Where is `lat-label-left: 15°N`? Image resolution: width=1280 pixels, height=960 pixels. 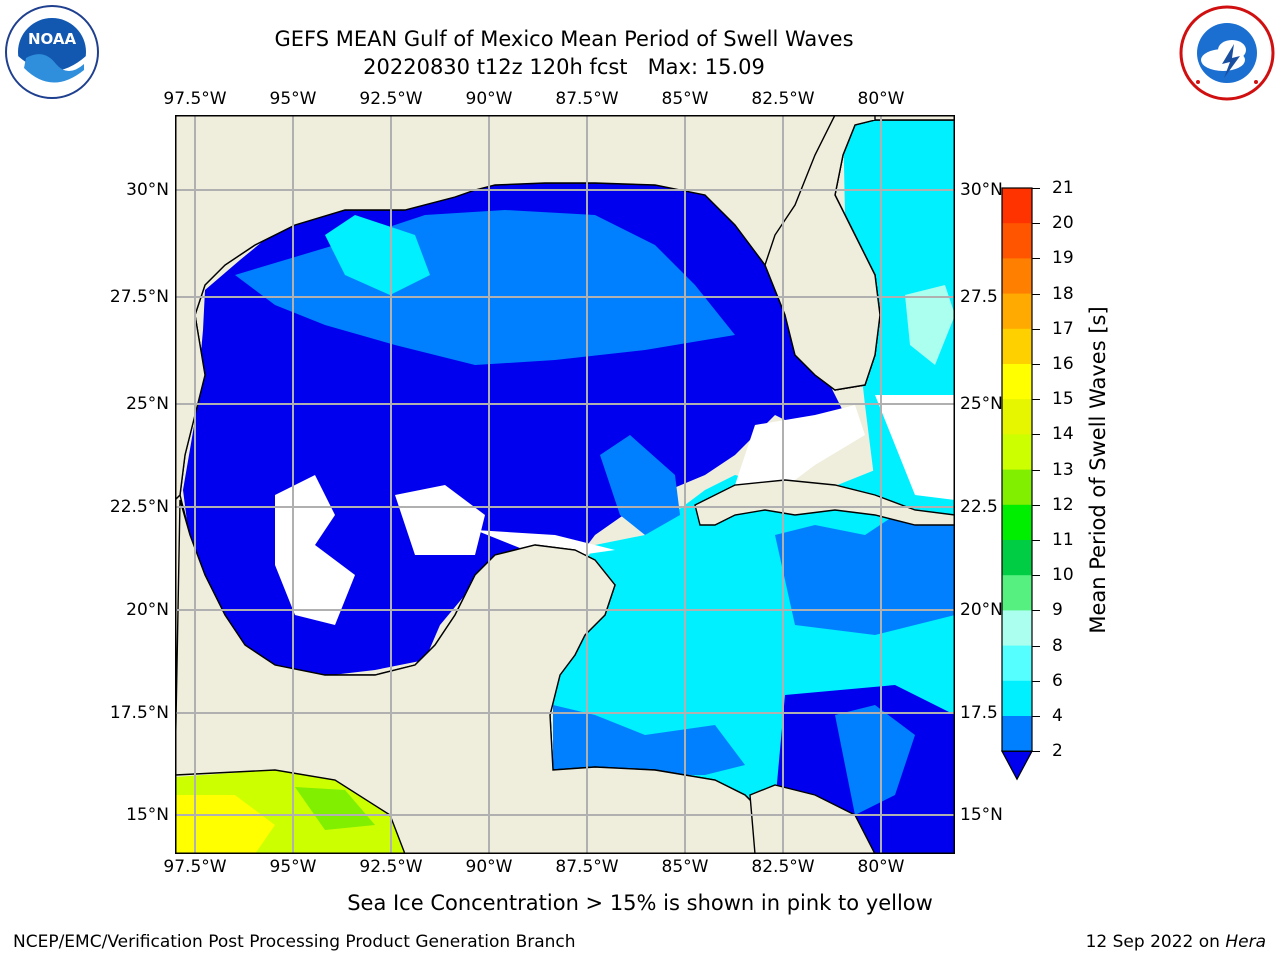
lat-label-left: 15°N is located at coordinates (147, 815).